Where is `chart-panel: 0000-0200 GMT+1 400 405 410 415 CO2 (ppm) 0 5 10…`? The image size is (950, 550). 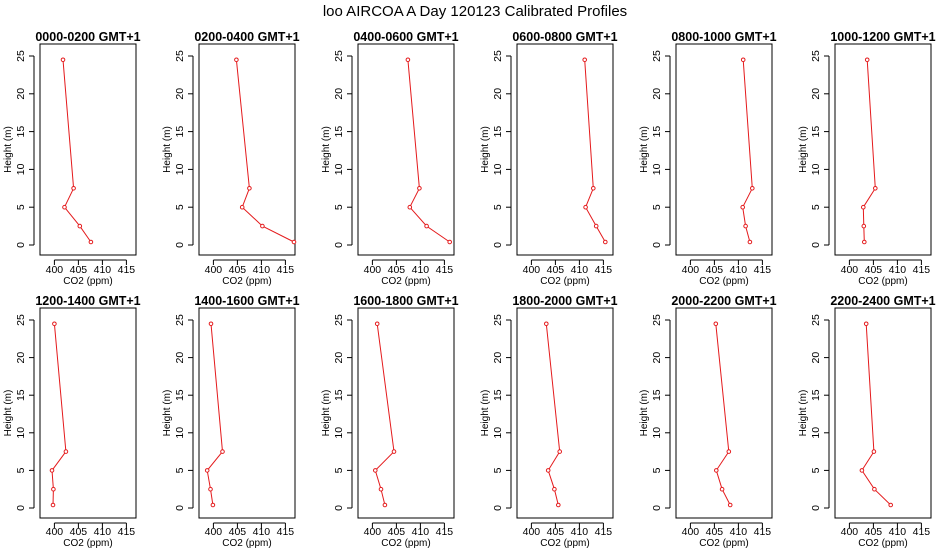 chart-panel: 0000-0200 GMT+1 400 405 410 415 CO2 (ppm) 0 5 10… is located at coordinates (72, 158).